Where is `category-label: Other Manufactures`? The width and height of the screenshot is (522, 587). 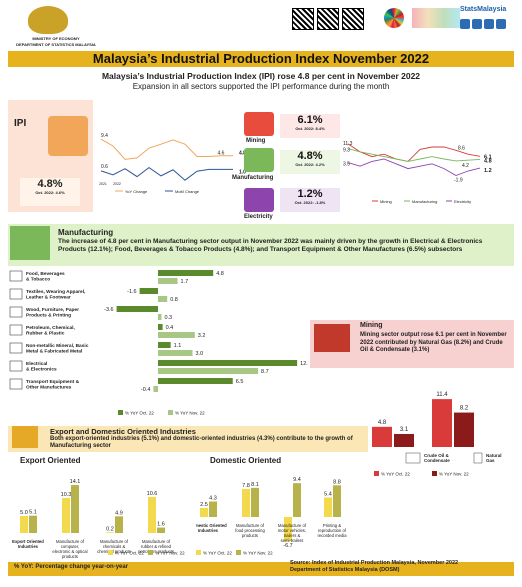 category-label: Other Manufactures is located at coordinates (49, 388).